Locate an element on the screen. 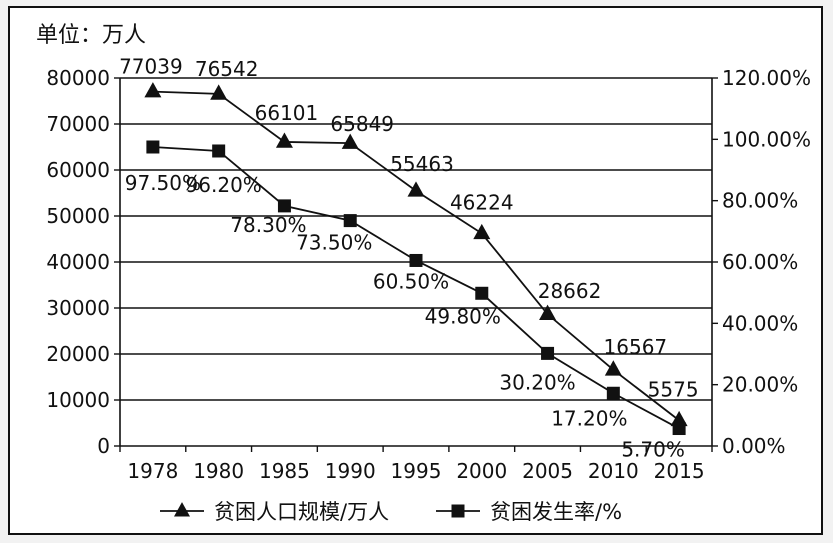  x-tick-label: 1980 is located at coordinates (218, 471).